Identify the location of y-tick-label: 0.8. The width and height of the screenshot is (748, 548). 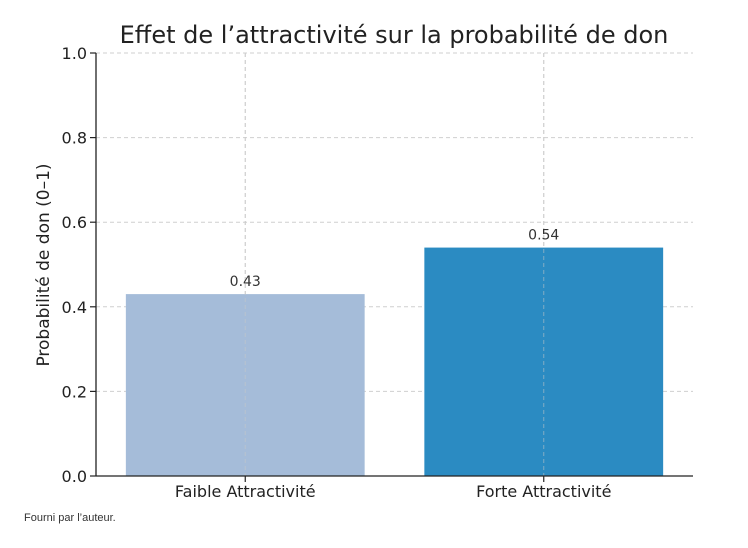
(74, 138).